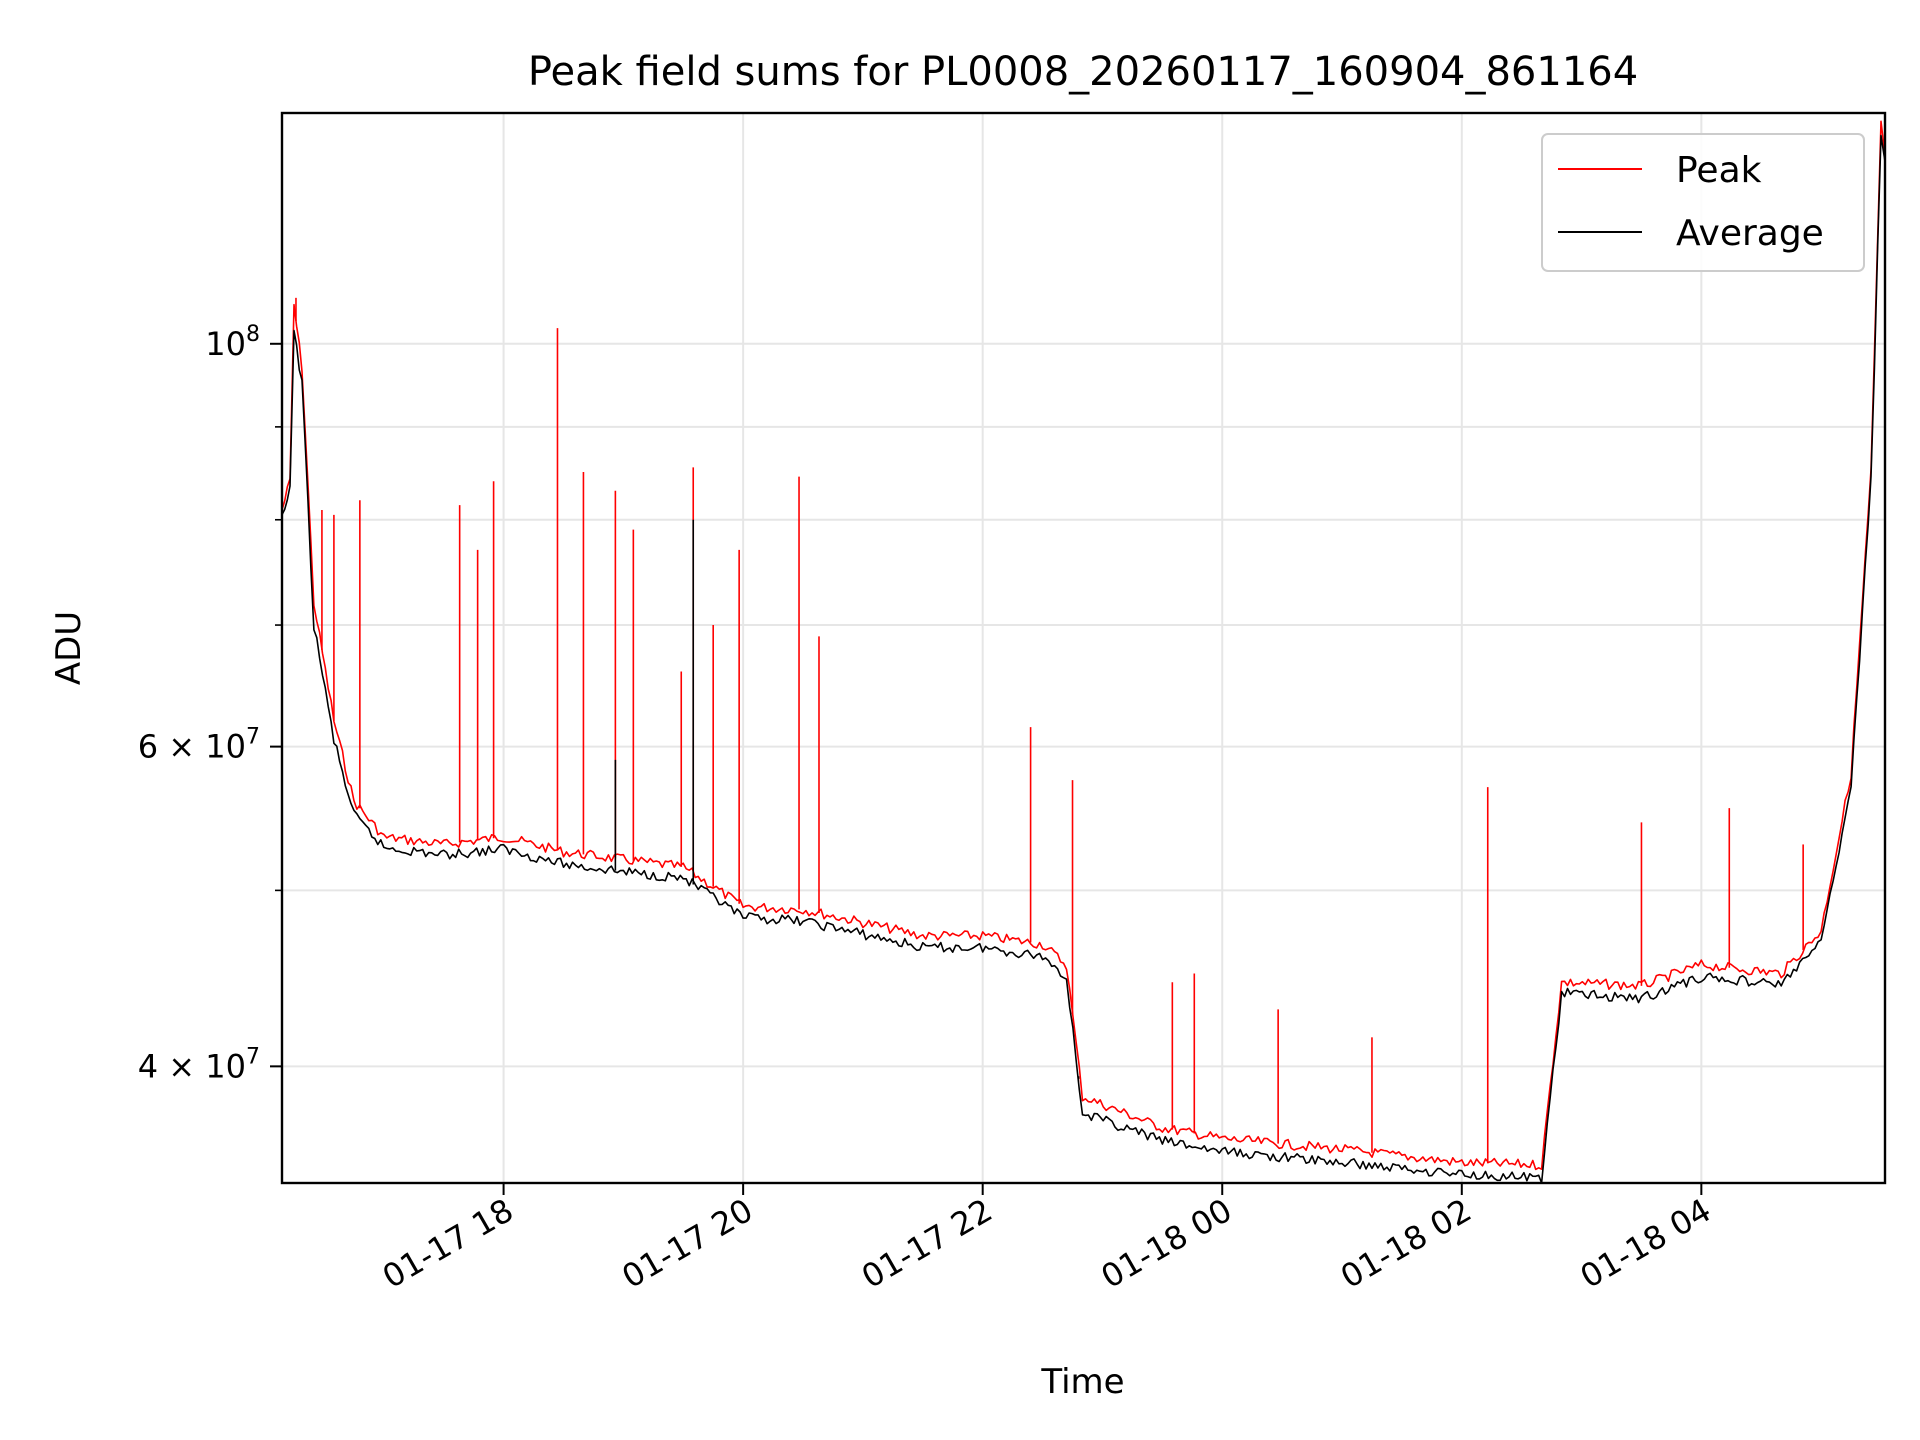 Image resolution: width=1920 pixels, height=1440 pixels. What do you see at coordinates (1082, 1382) in the screenshot?
I see `x-axis-title: Time` at bounding box center [1082, 1382].